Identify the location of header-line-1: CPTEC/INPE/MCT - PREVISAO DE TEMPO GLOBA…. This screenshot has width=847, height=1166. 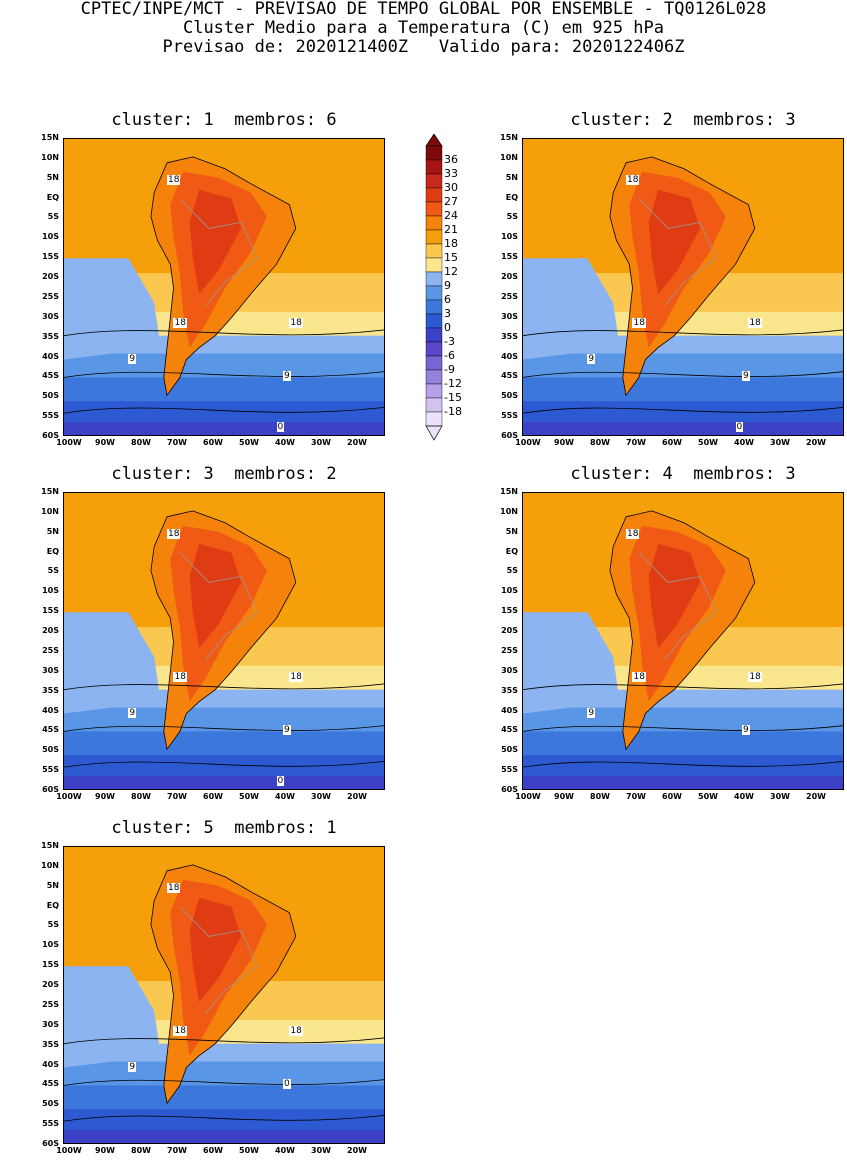
(423, 9).